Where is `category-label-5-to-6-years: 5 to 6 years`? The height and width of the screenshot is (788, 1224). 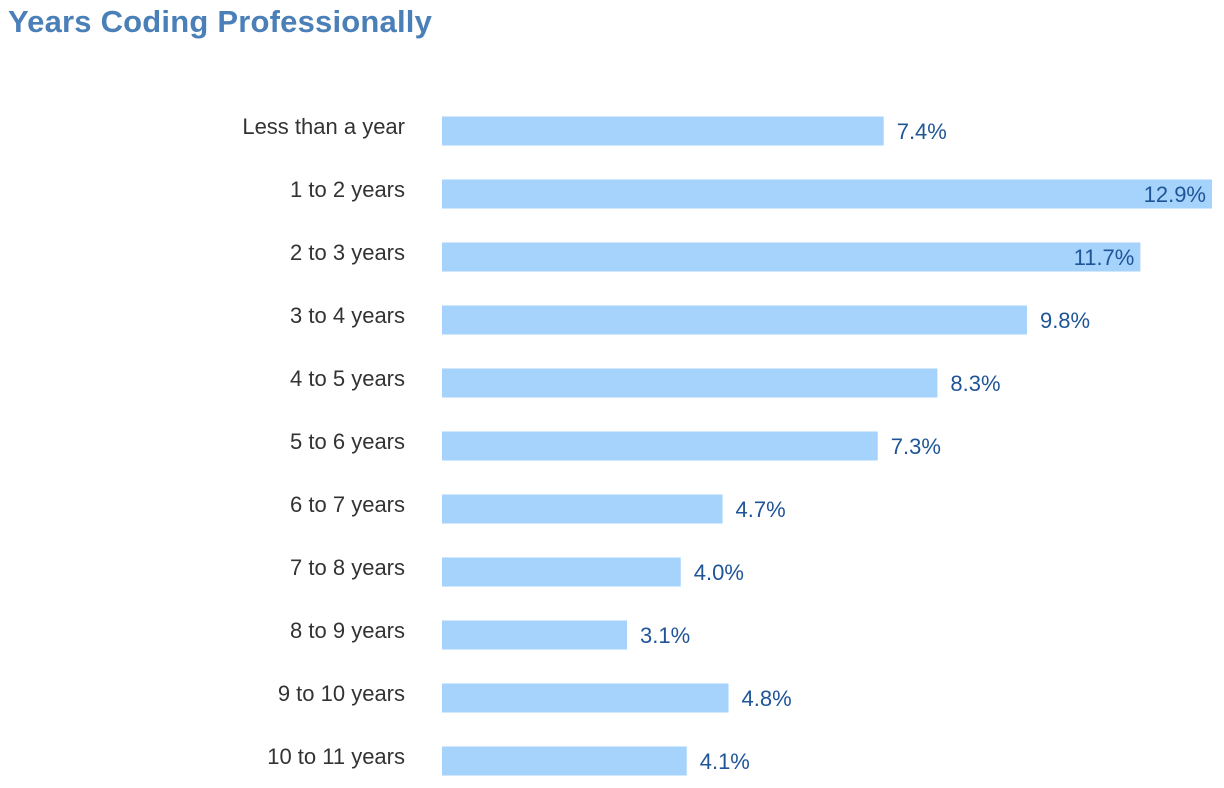 category-label-5-to-6-years: 5 to 6 years is located at coordinates (347, 441).